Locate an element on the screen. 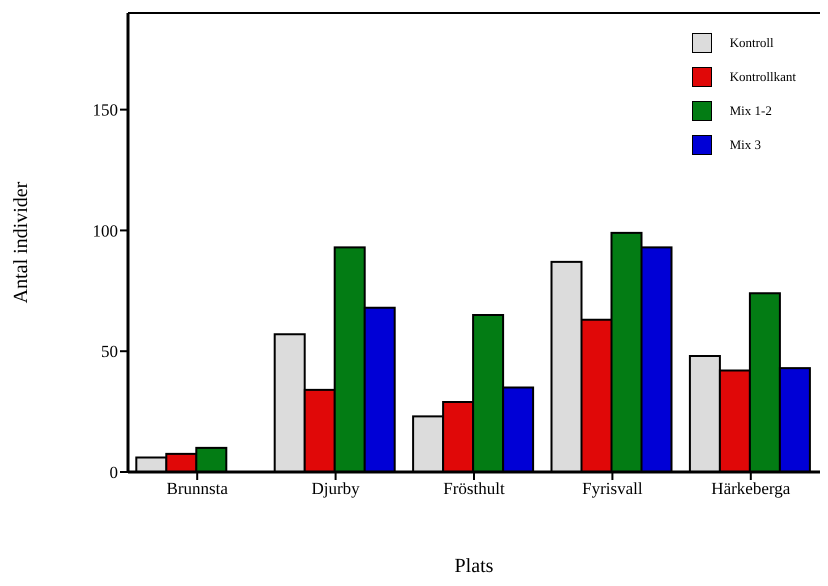  y-tick-label: 100 is located at coordinates (105, 230).